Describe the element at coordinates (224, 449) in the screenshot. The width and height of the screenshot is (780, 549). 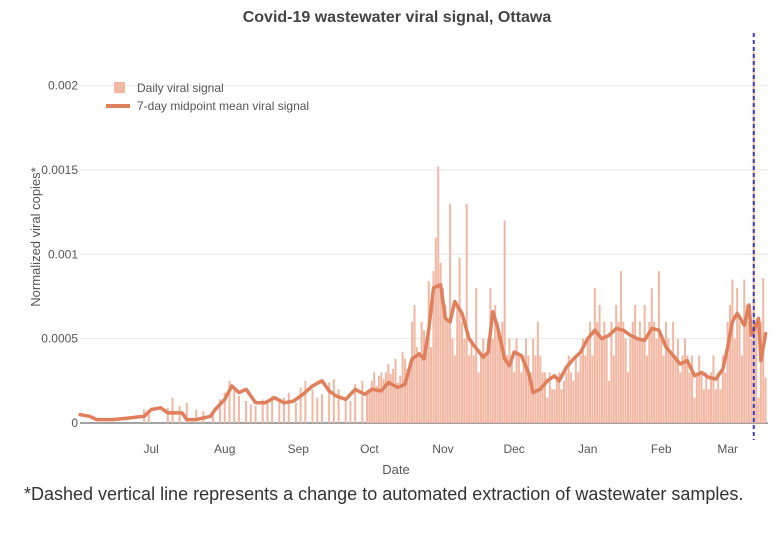
I see `x-tick-label: Aug` at that location.